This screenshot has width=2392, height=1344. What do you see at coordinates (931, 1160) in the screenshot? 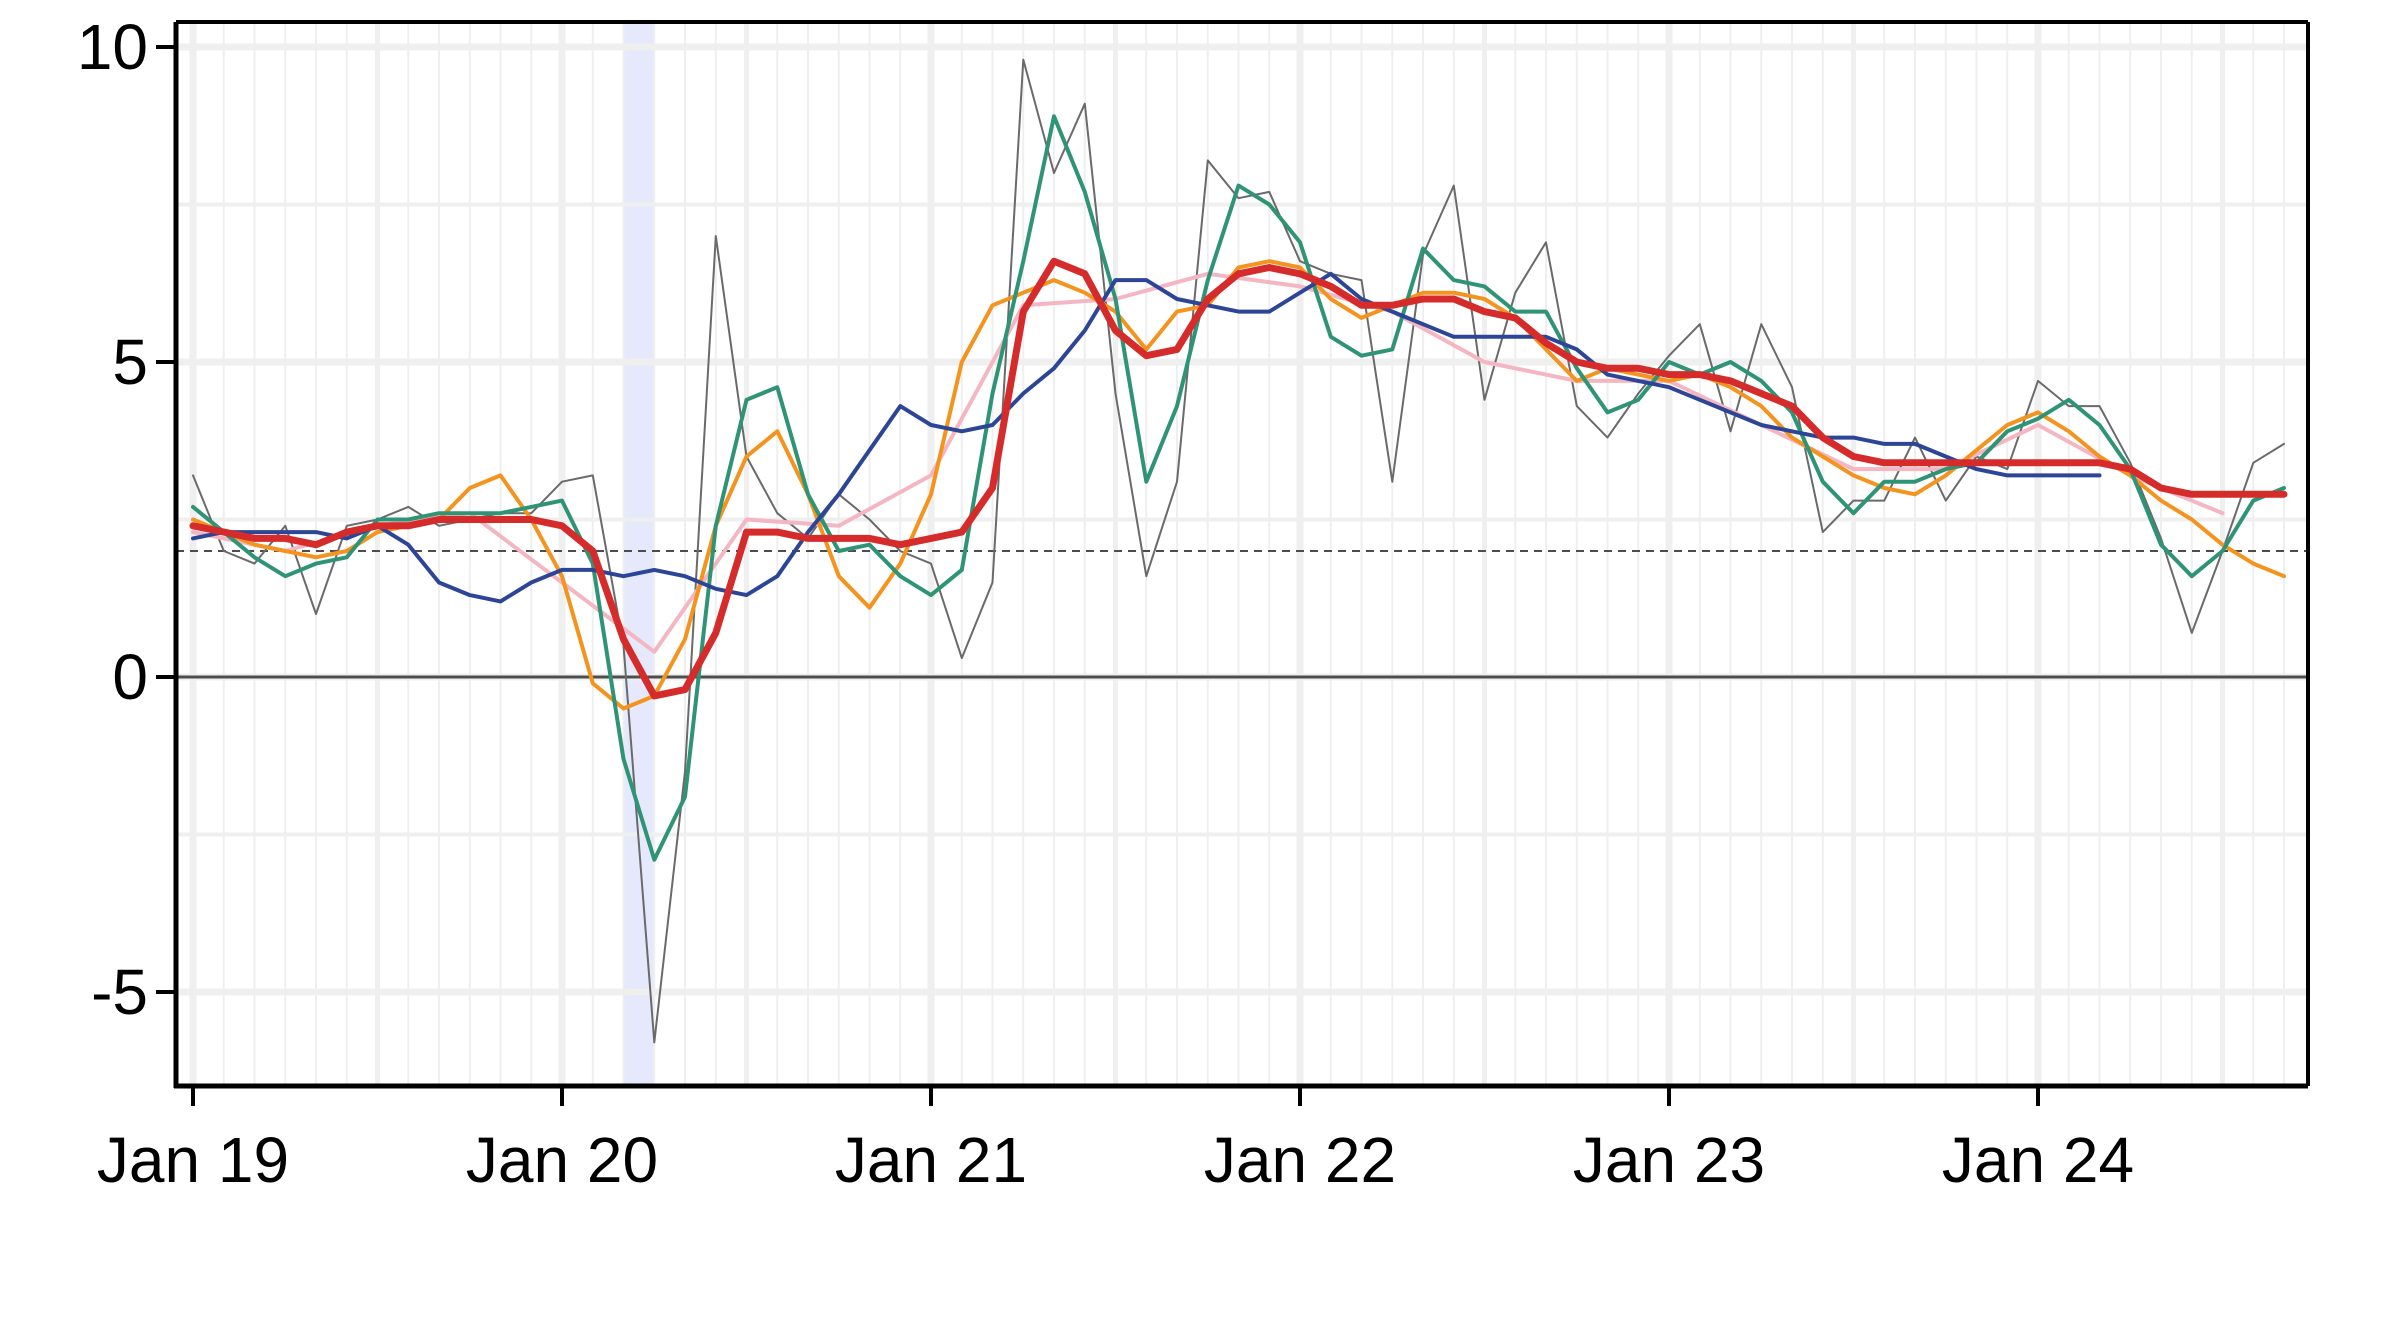
I see `x-tick-label: Jan 21` at bounding box center [931, 1160].